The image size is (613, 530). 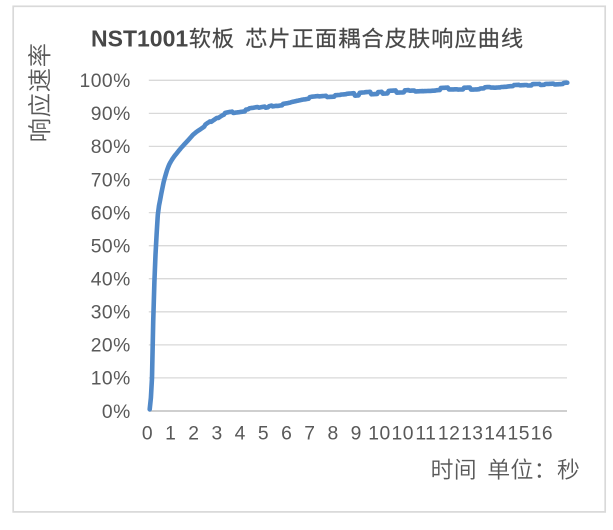 I want to click on svg-text: 90%, so click(x=111, y=114).